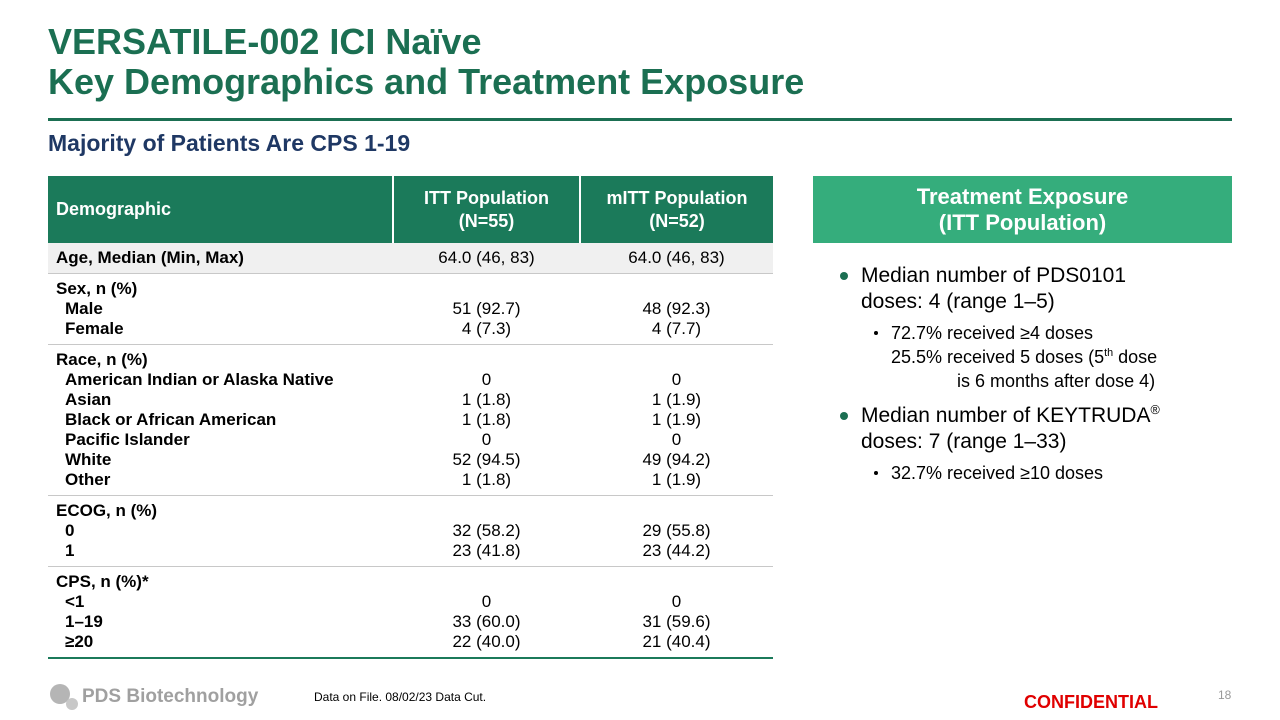  I want to click on row-label-cell: Age, Median (Min, Max), so click(220, 258).